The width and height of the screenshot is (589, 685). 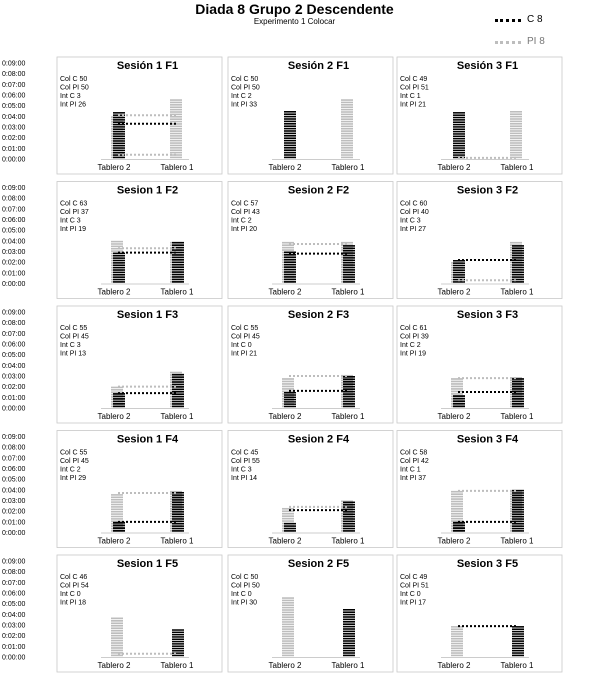 I want to click on y-tick-label: 0:05:00, so click(x=13, y=106).